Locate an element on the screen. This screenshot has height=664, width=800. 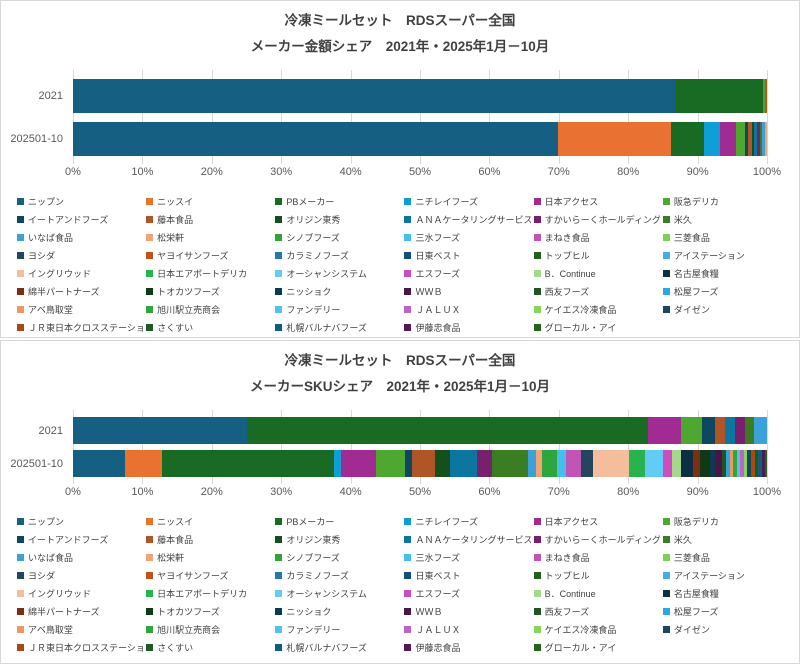
legend-item: 日東ベスト is located at coordinates (467, 255).